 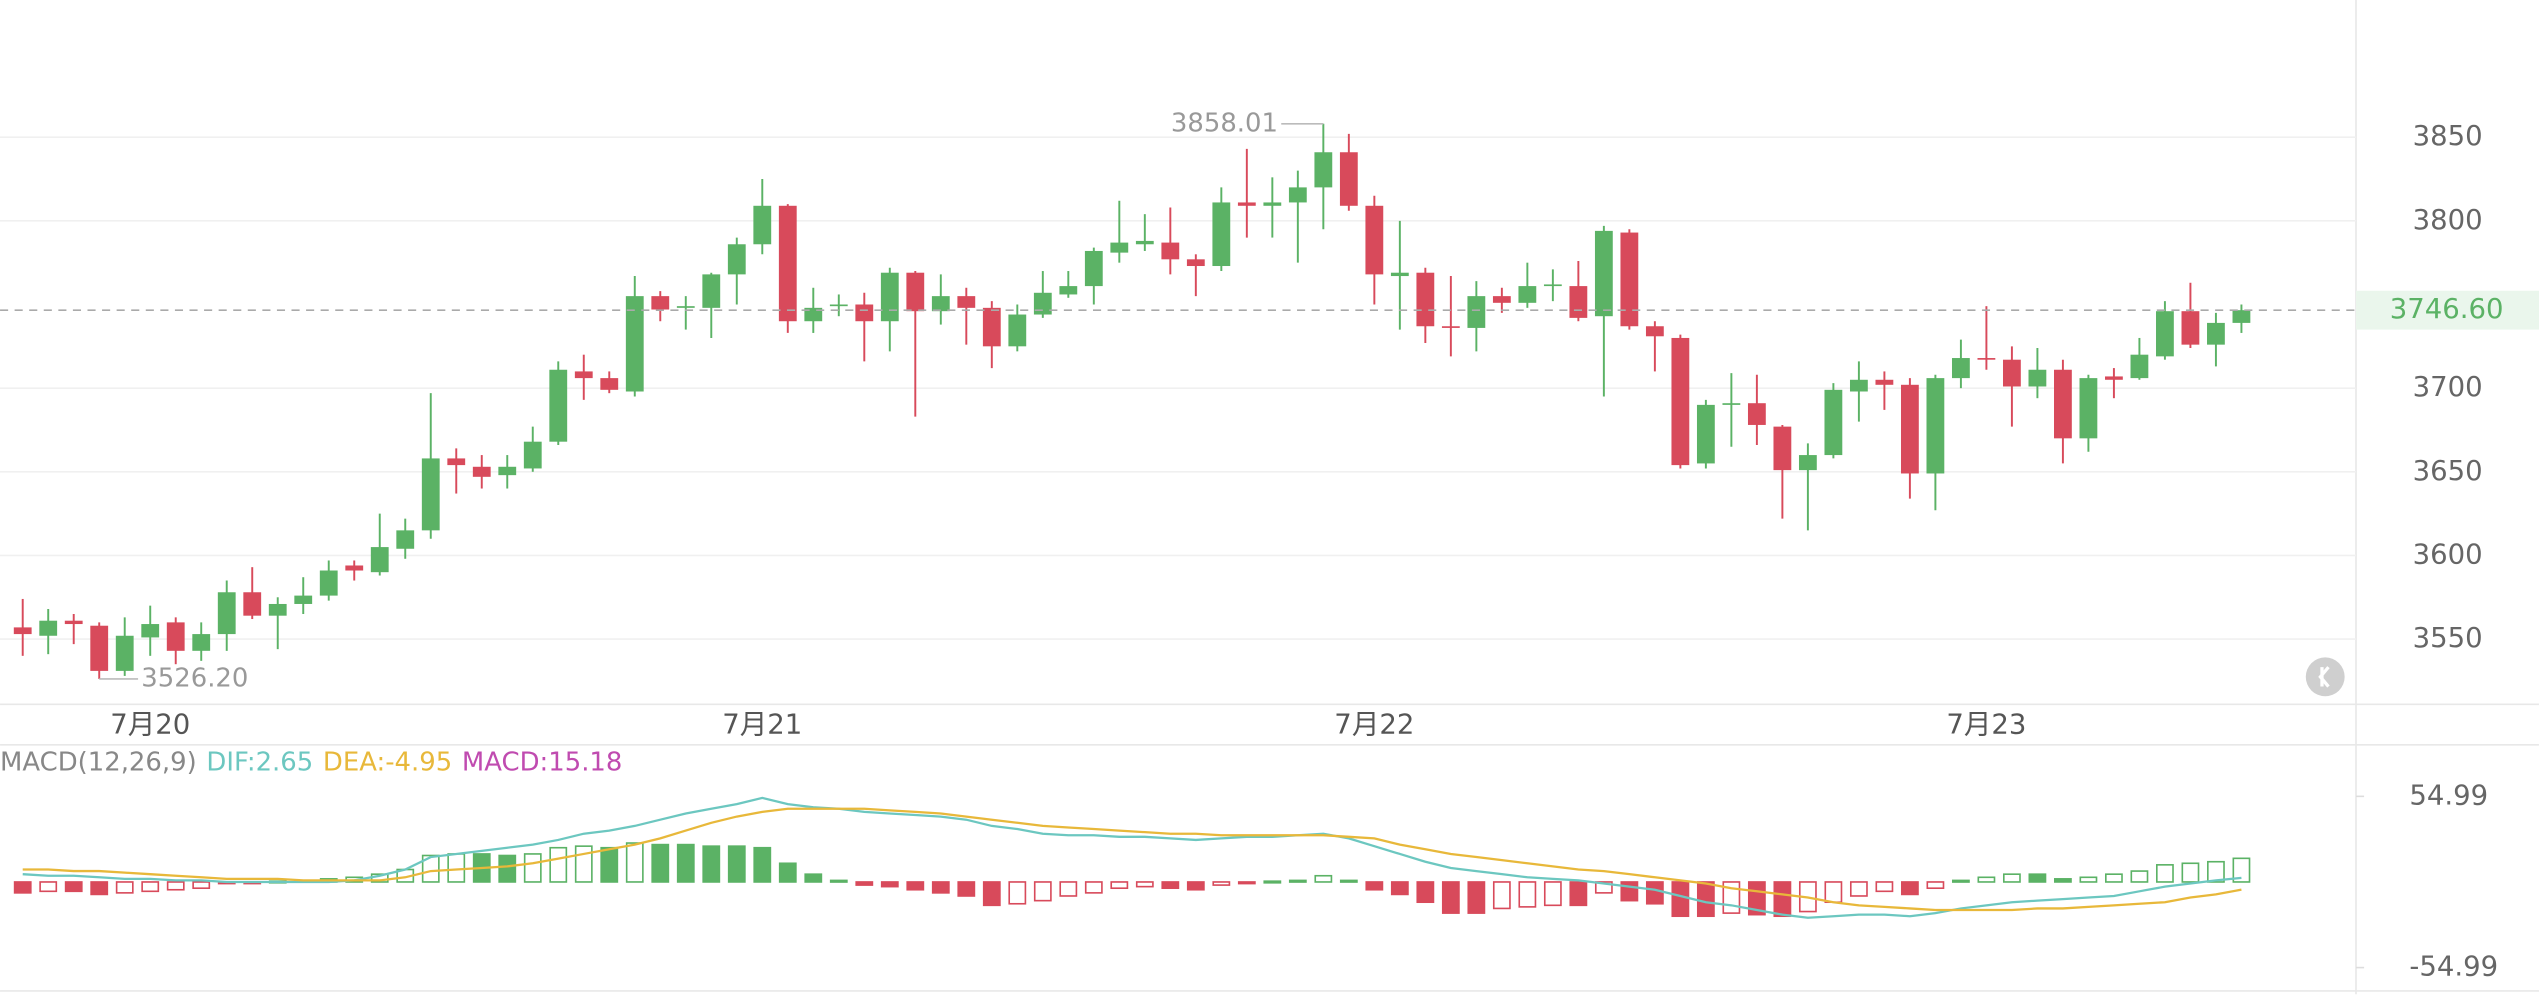 What do you see at coordinates (2448, 638) in the screenshot?
I see `y-tick-label: 3550` at bounding box center [2448, 638].